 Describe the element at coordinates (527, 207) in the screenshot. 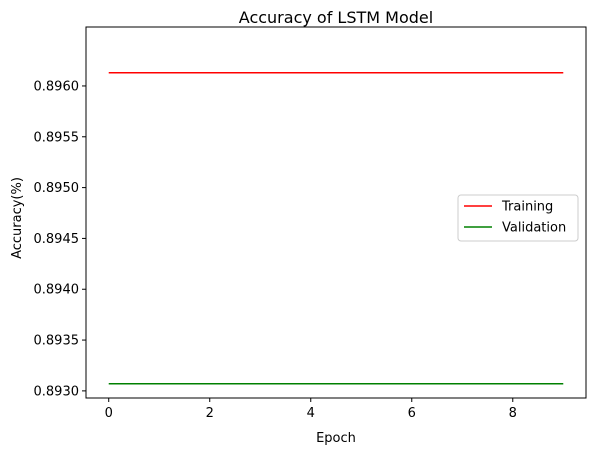

I see `legend-label-training: Training` at that location.